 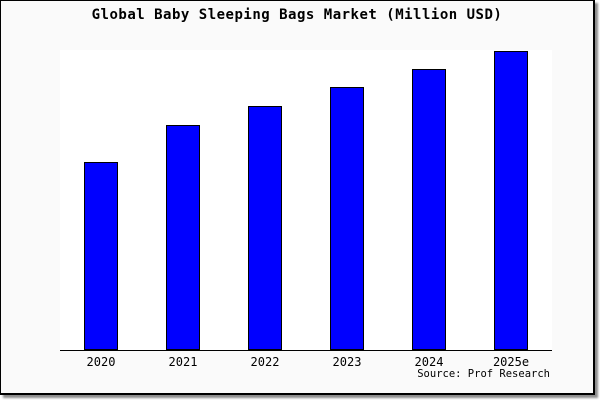 I want to click on x-tick-label-2025e: 2025e, so click(x=511, y=362).